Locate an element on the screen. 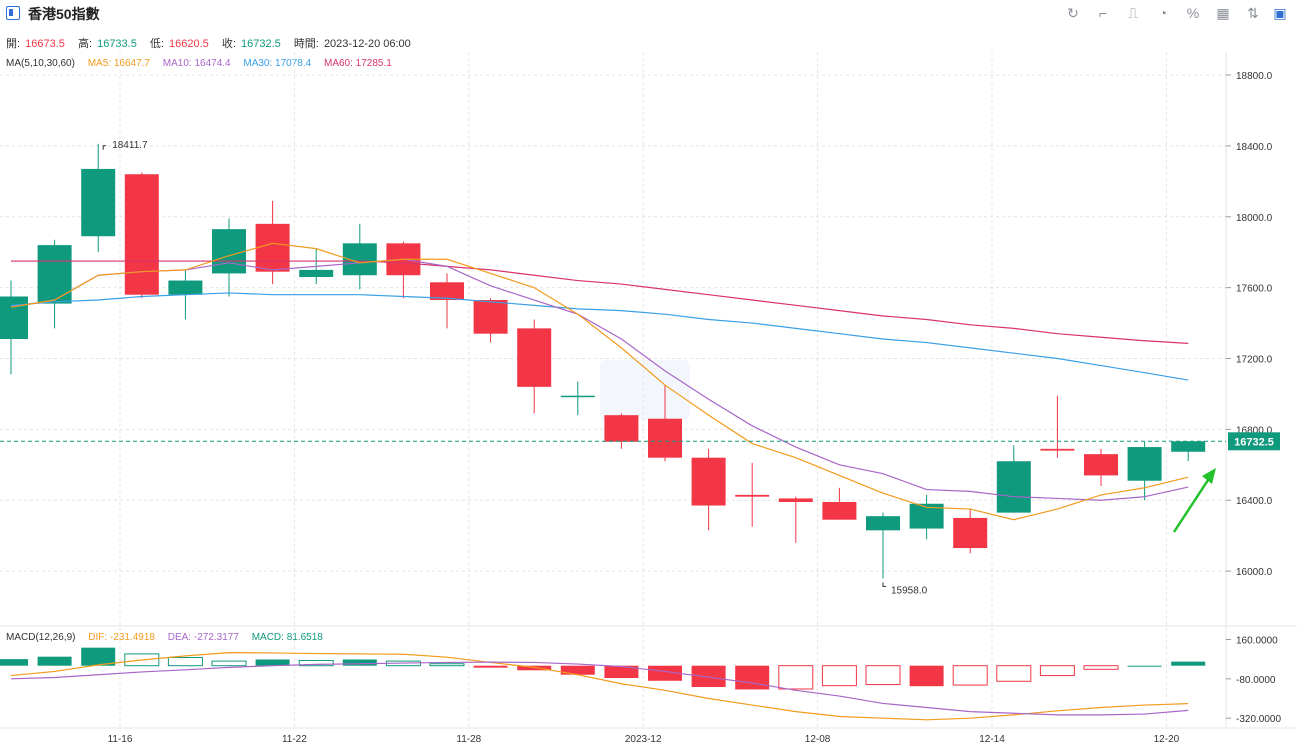  x-tick-label: 11-28 is located at coordinates (468, 739).